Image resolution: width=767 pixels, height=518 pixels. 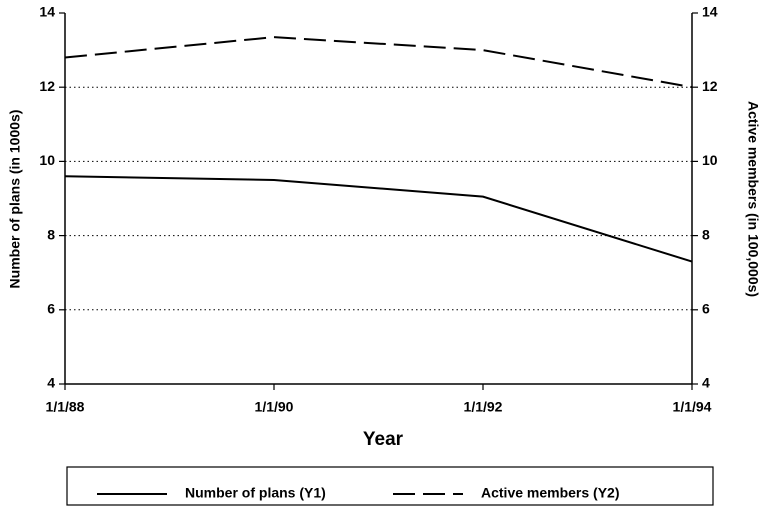 What do you see at coordinates (47, 86) in the screenshot?
I see `y-tick-label: 12` at bounding box center [47, 86].